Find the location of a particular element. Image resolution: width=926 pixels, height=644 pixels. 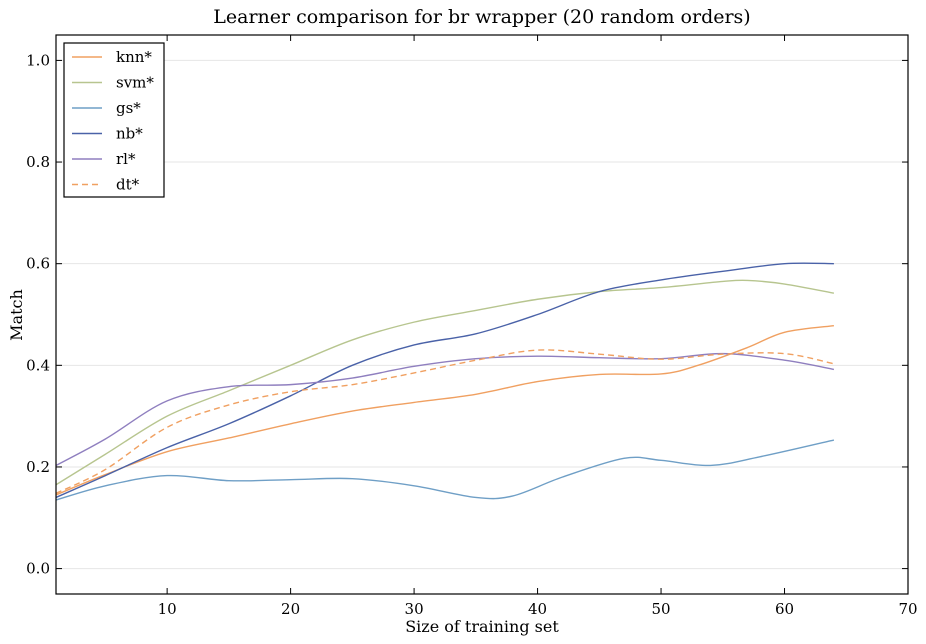

series-line-gs is located at coordinates (445, 470).